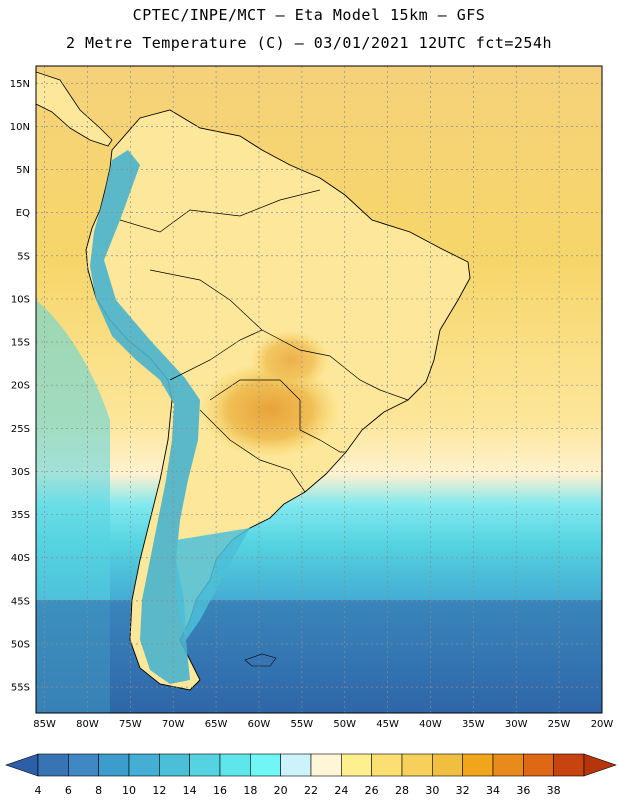 This screenshot has height=800, width=618. I want to click on border-paraguay, so click(255, 404).